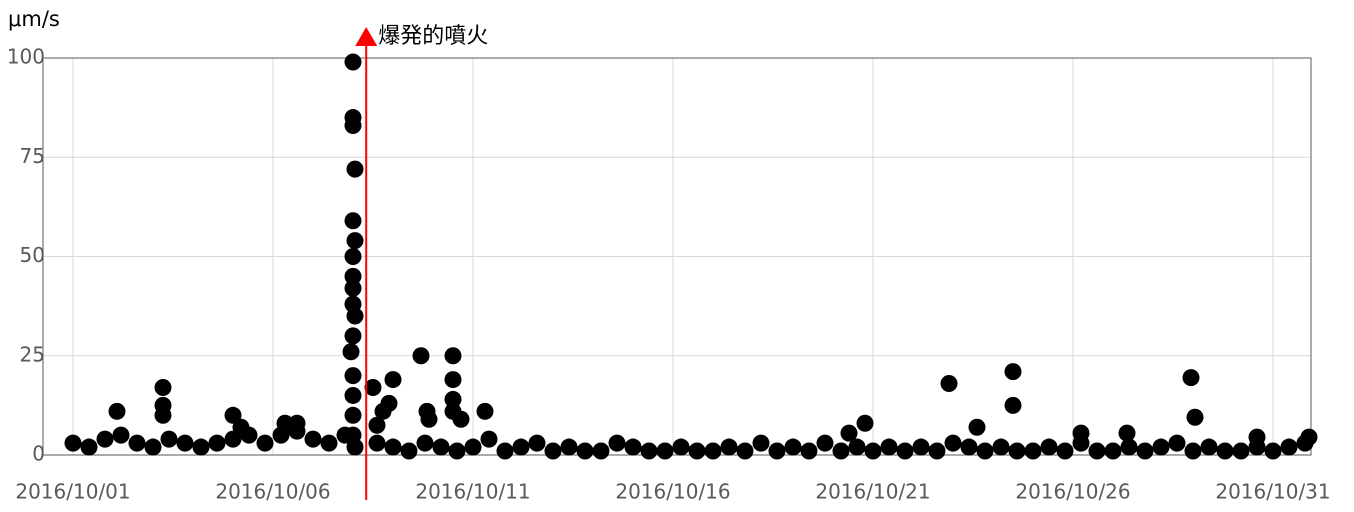  Describe the element at coordinates (32, 255) in the screenshot. I see `y-tick-label: 50` at that location.